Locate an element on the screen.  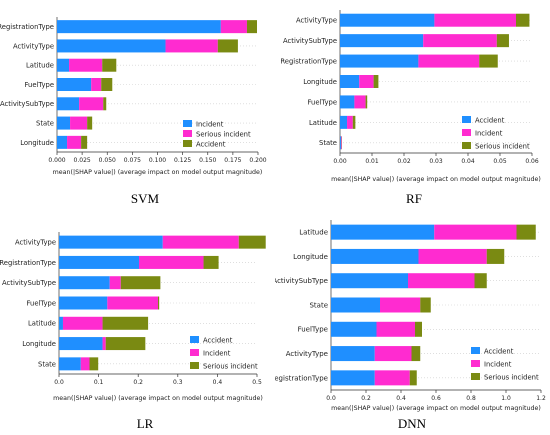
x-tick-label: 0.150 is located at coordinates (207, 160).